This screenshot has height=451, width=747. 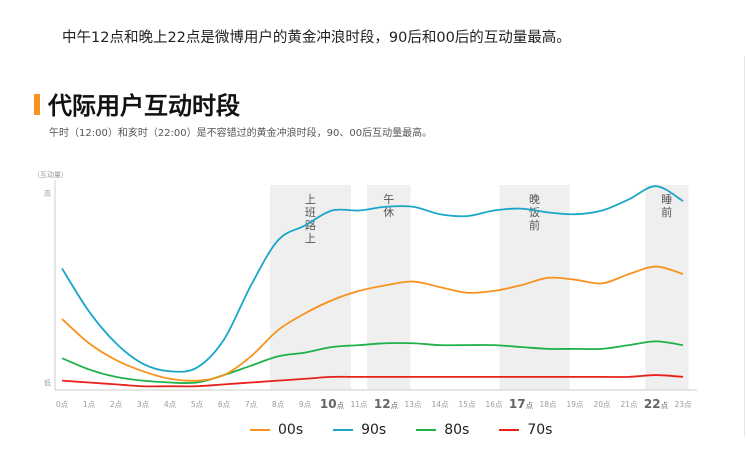 I want to click on x-tick-4: 4点, so click(x=170, y=404).